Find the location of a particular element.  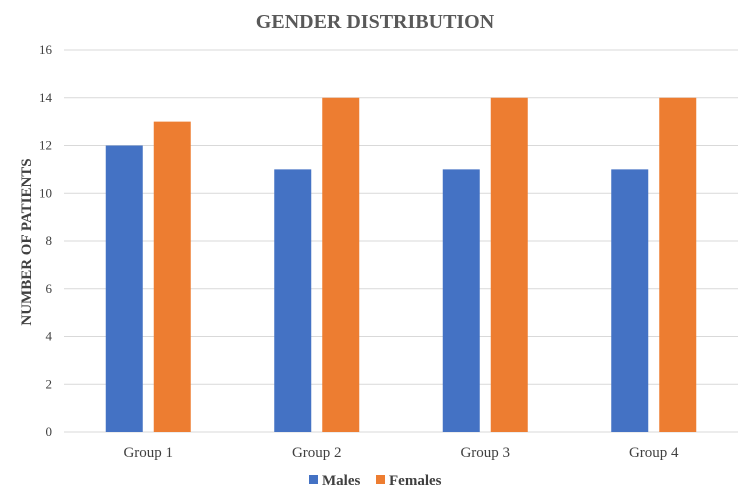

y-tick-label: 2 is located at coordinates (49, 383).